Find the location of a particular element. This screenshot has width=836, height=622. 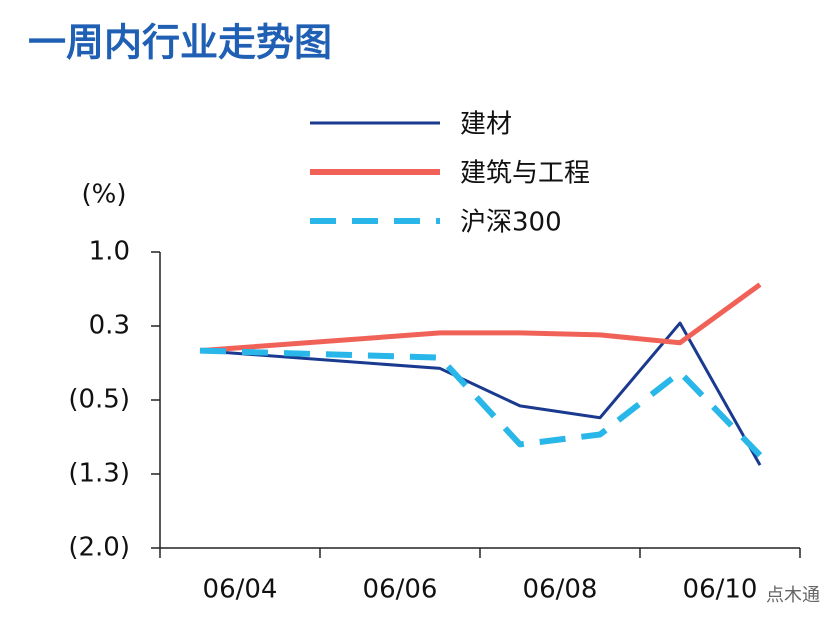

legend-label: 建筑与工程 is located at coordinates (525, 174).